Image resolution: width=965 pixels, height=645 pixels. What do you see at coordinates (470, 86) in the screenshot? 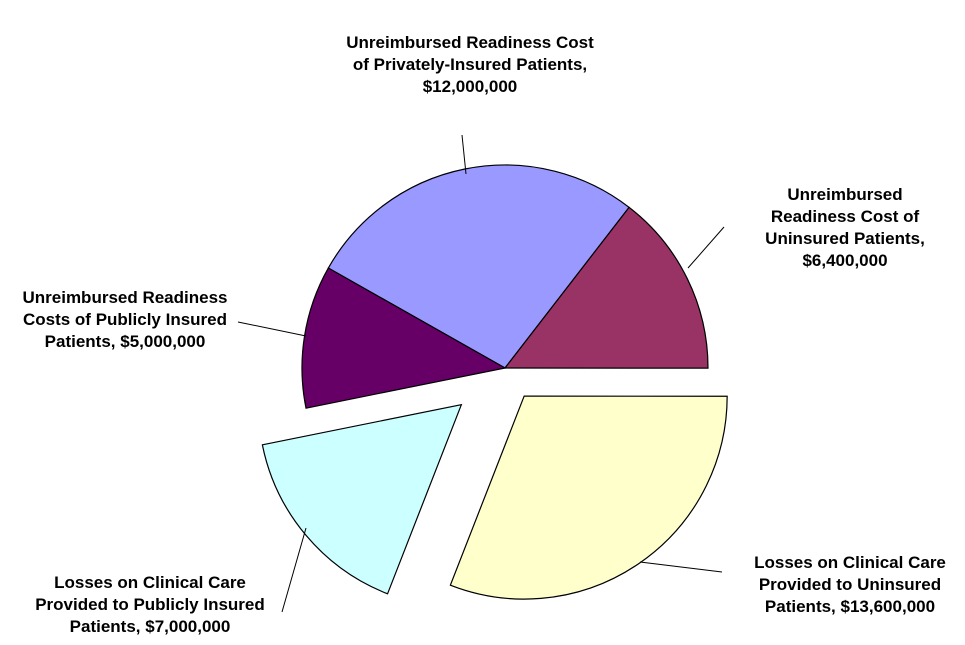
I see `value-label: $12,000,000` at bounding box center [470, 86].